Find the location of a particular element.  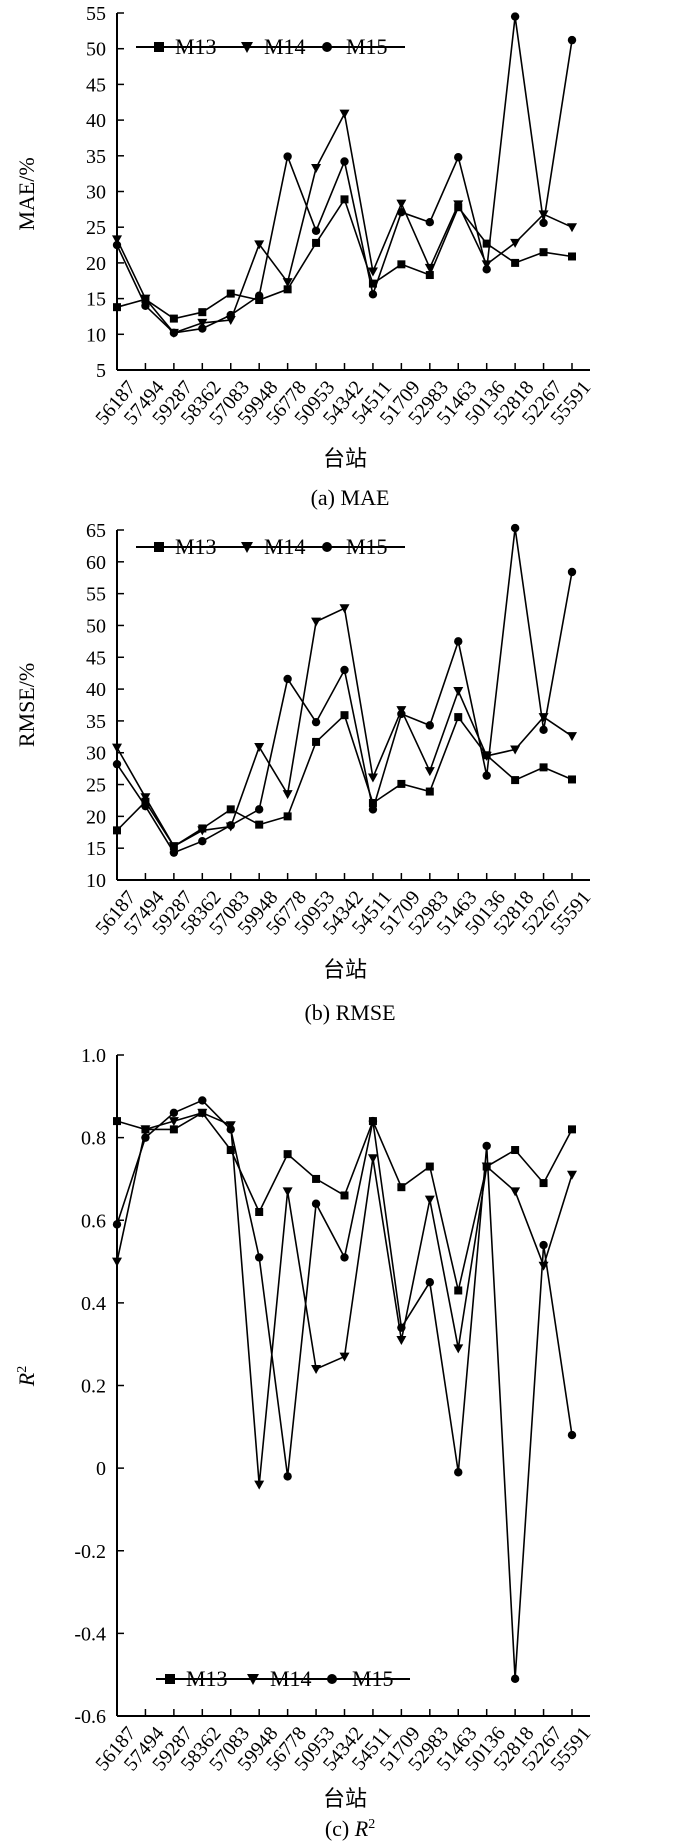

y-axis-title-symbol: R is located at coordinates (26, 1379).